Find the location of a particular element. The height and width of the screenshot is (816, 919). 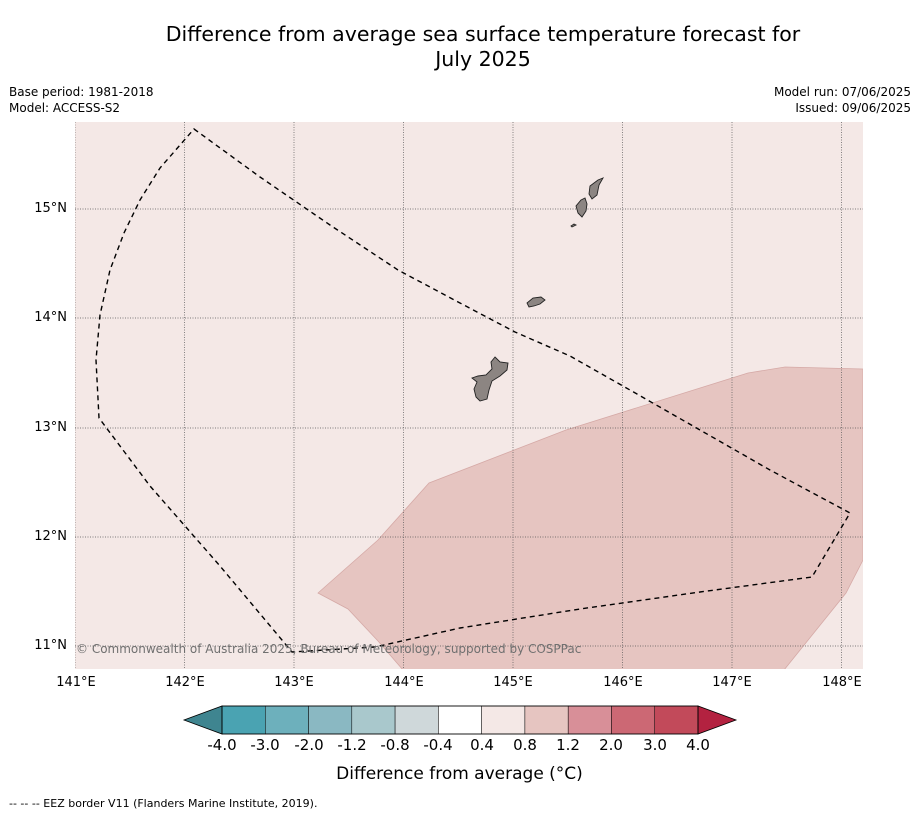

colorbar-under-arrow is located at coordinates (202, 720).